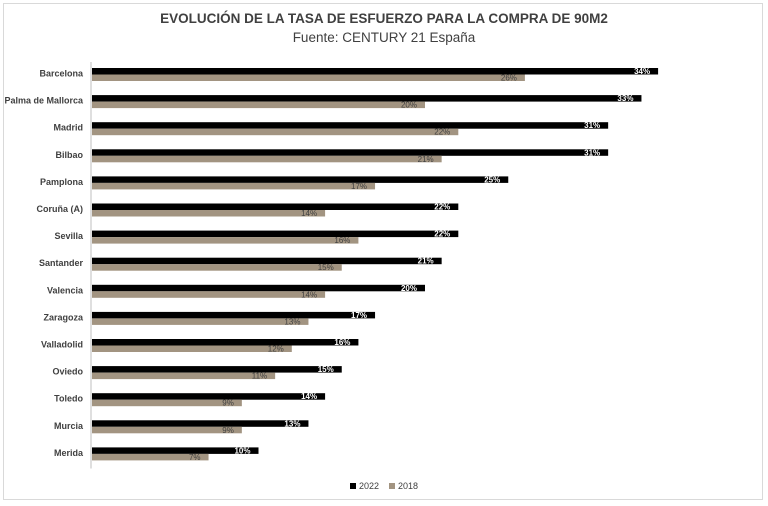  Describe the element at coordinates (408, 486) in the screenshot. I see `legend-label-2018: 2018` at that location.